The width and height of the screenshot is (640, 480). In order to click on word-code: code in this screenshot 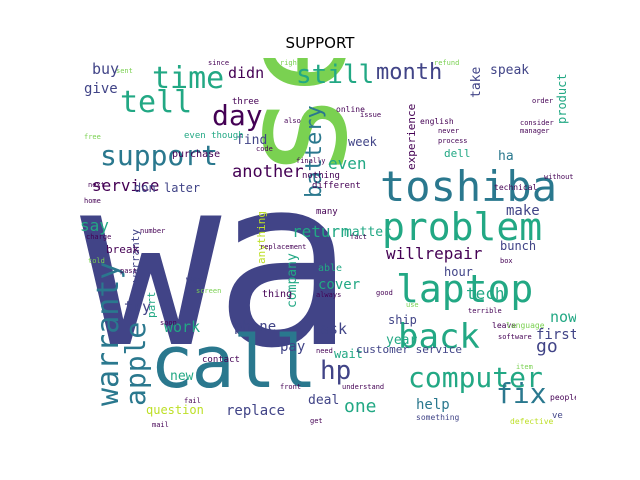, I will do `click(264, 149)`.